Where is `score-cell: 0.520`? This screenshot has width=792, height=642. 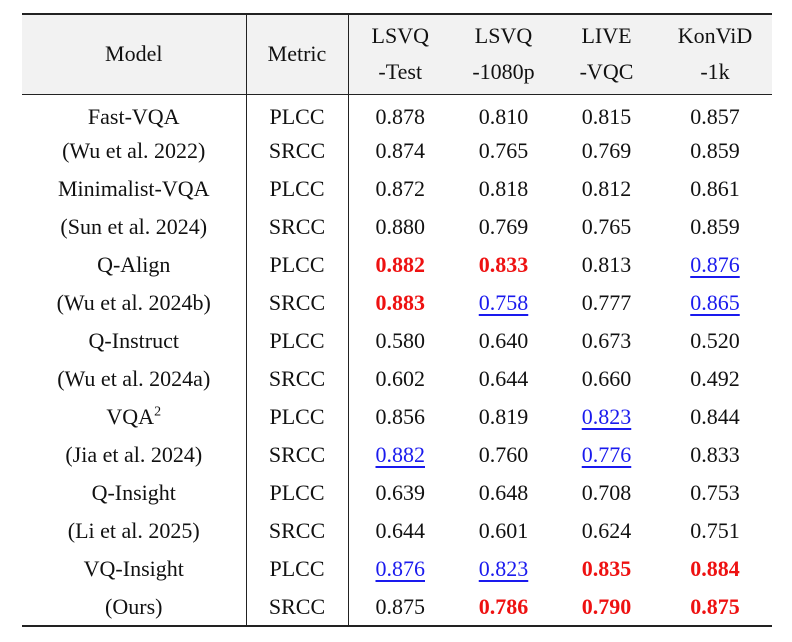 score-cell: 0.520 is located at coordinates (715, 340).